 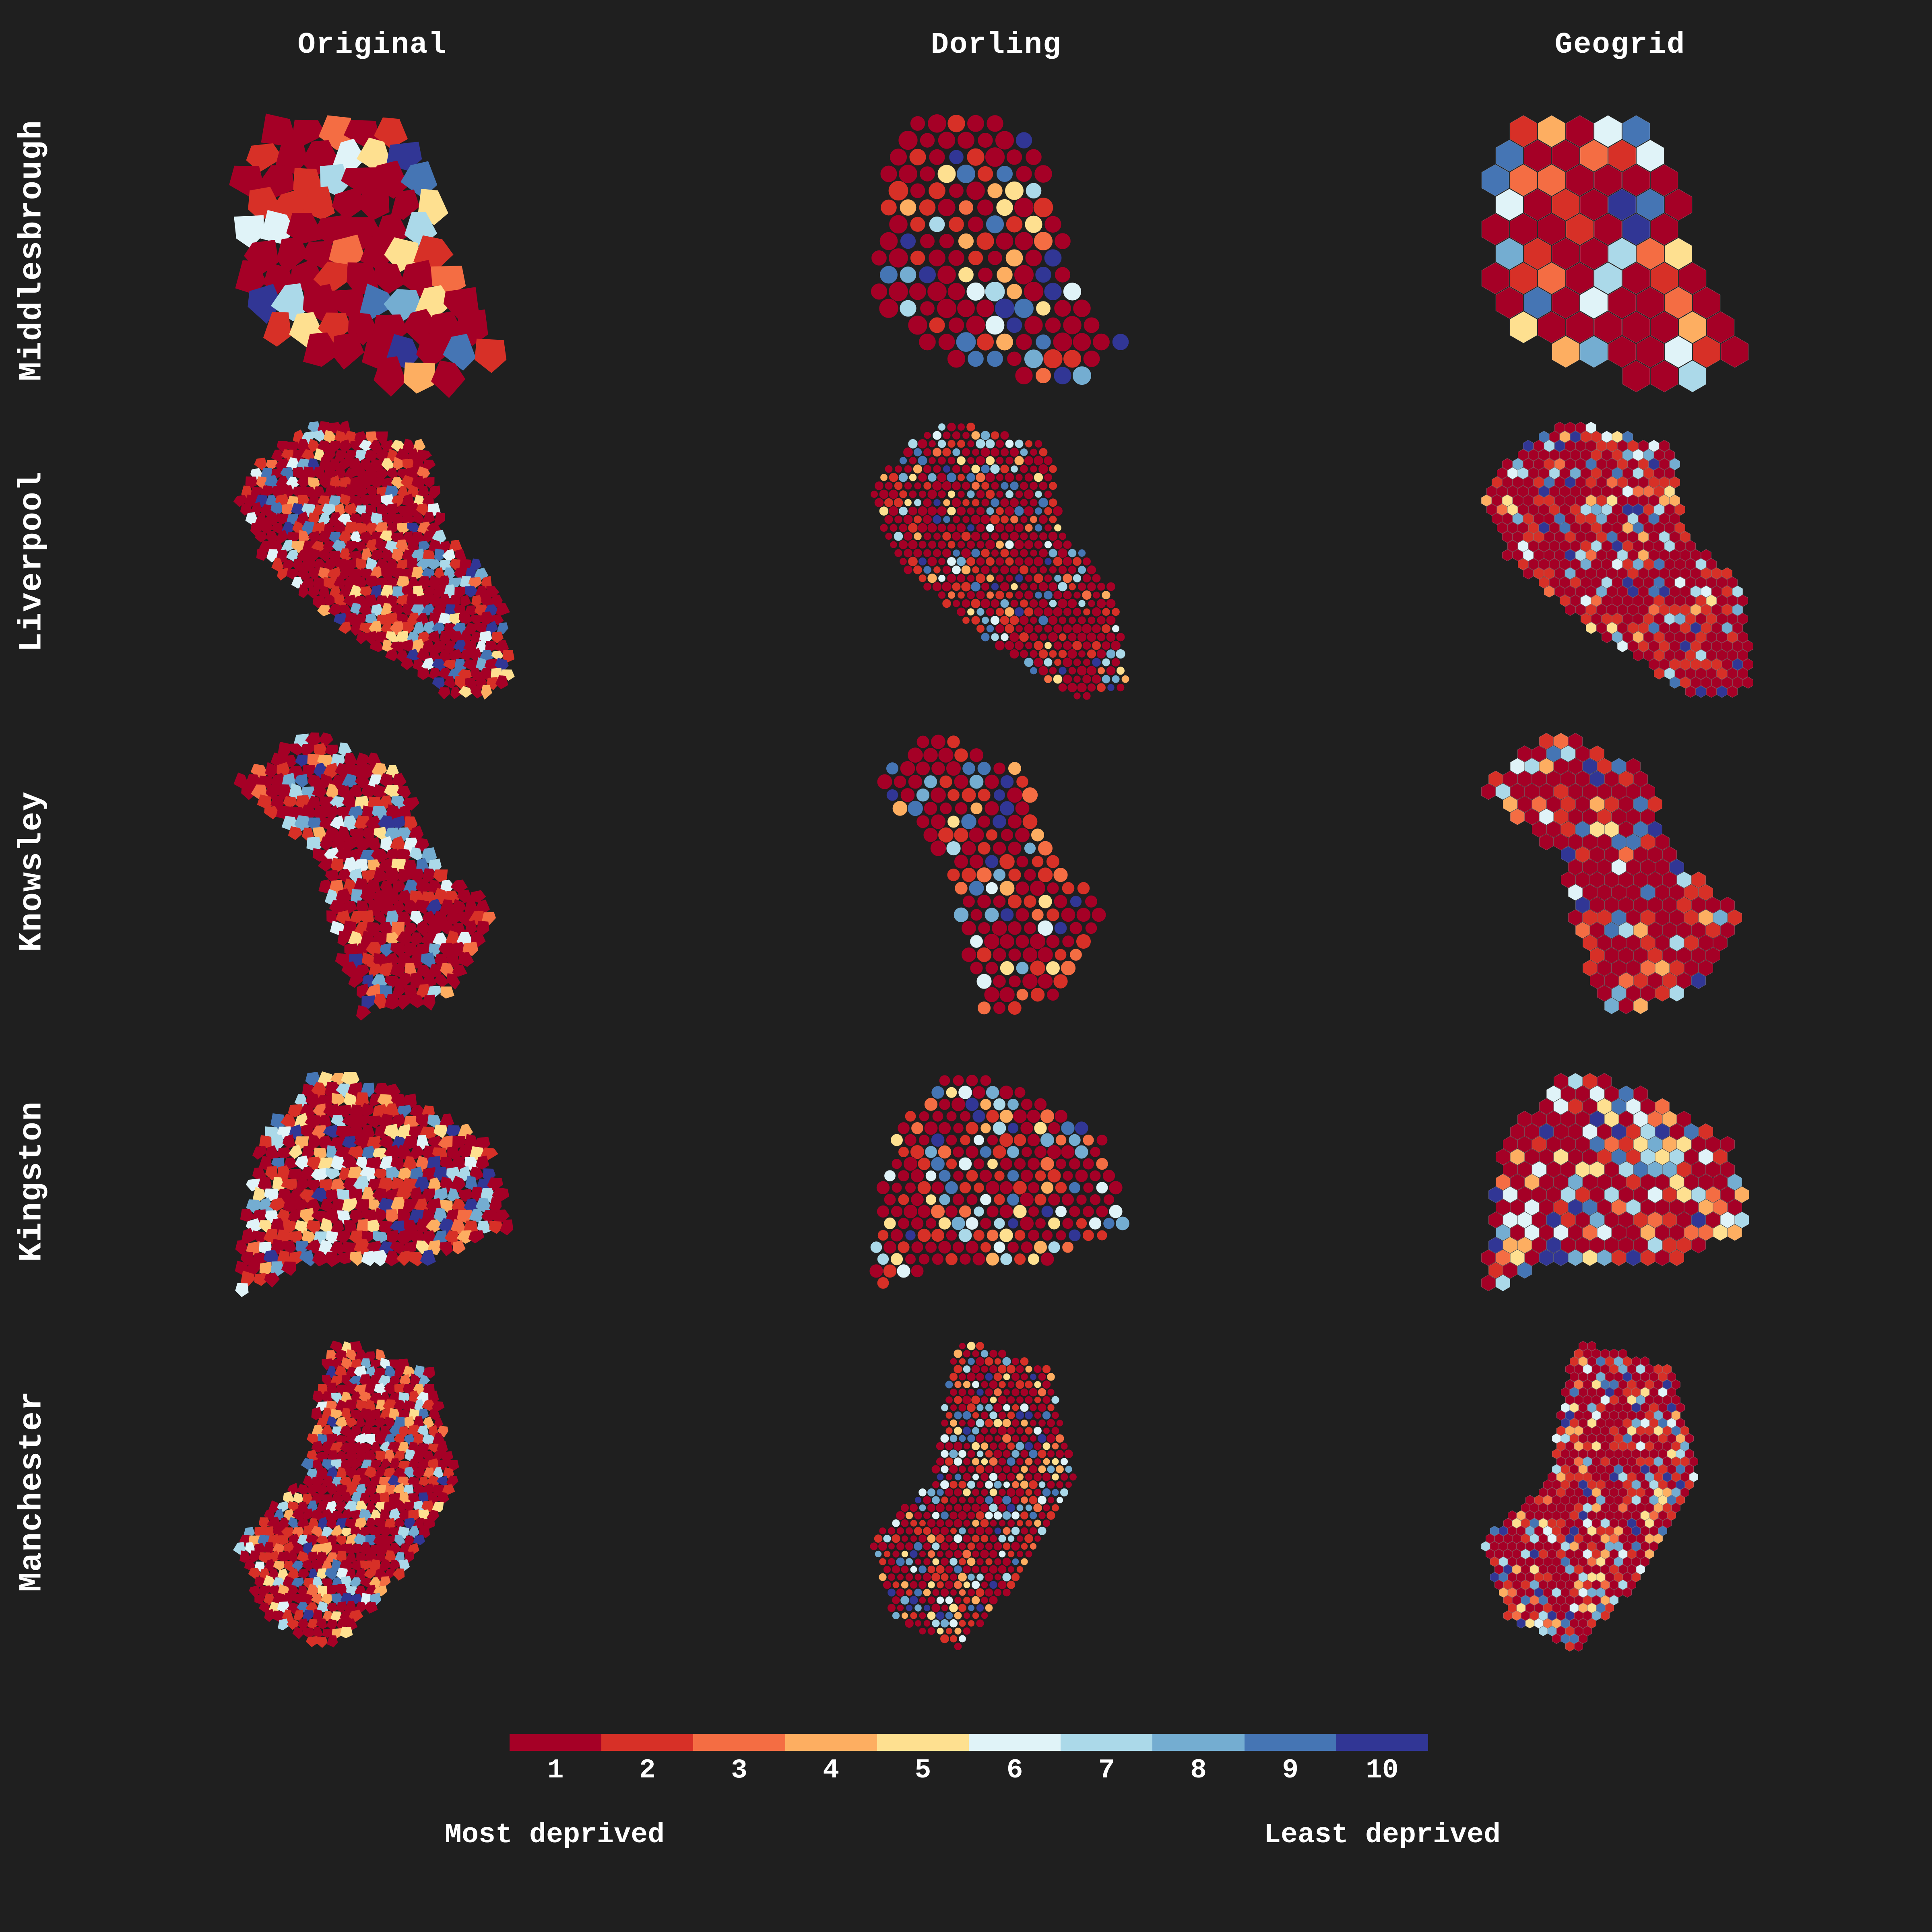 I want to click on map-panel-r4-c1, so click(x=973, y=1496).